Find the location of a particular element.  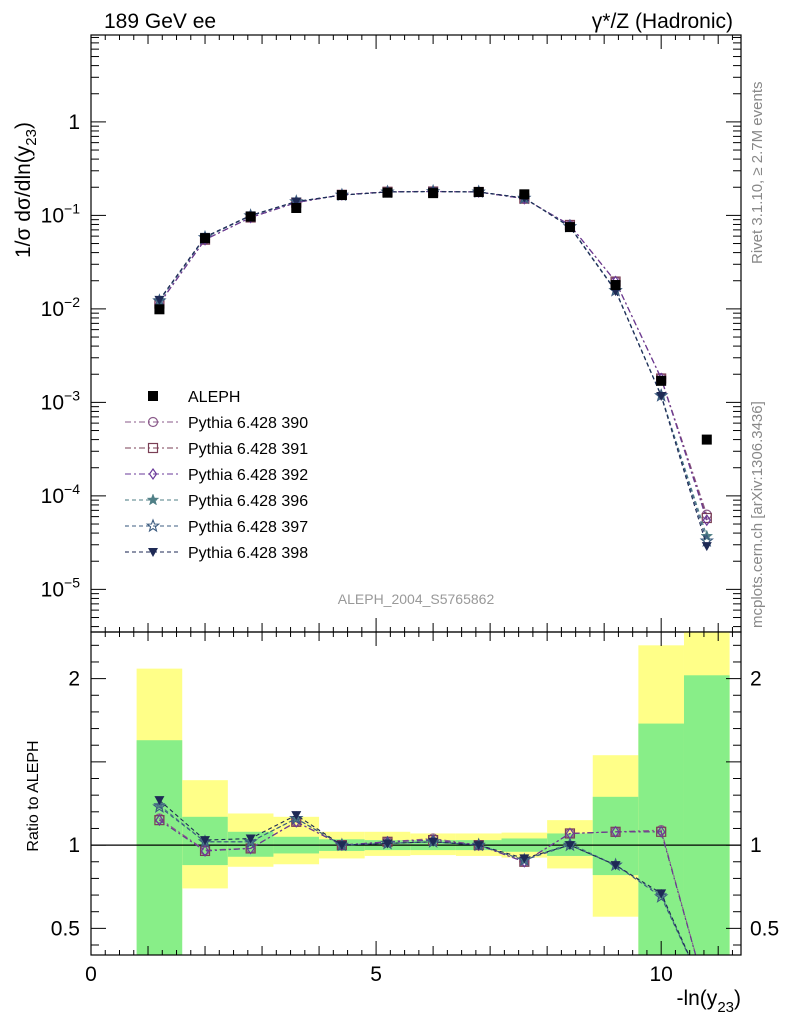

legend-label-5: Pythia 6.428 398 is located at coordinates (248, 553).